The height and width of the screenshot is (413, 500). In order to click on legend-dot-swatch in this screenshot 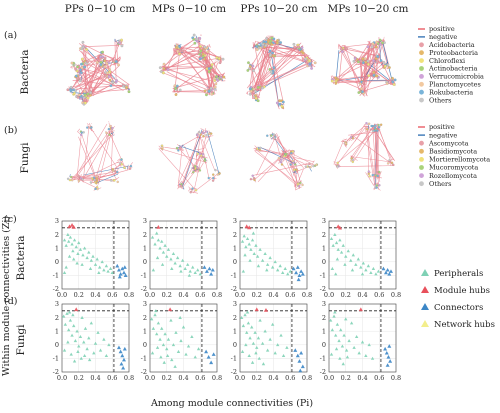, I will do `click(421, 92)`.